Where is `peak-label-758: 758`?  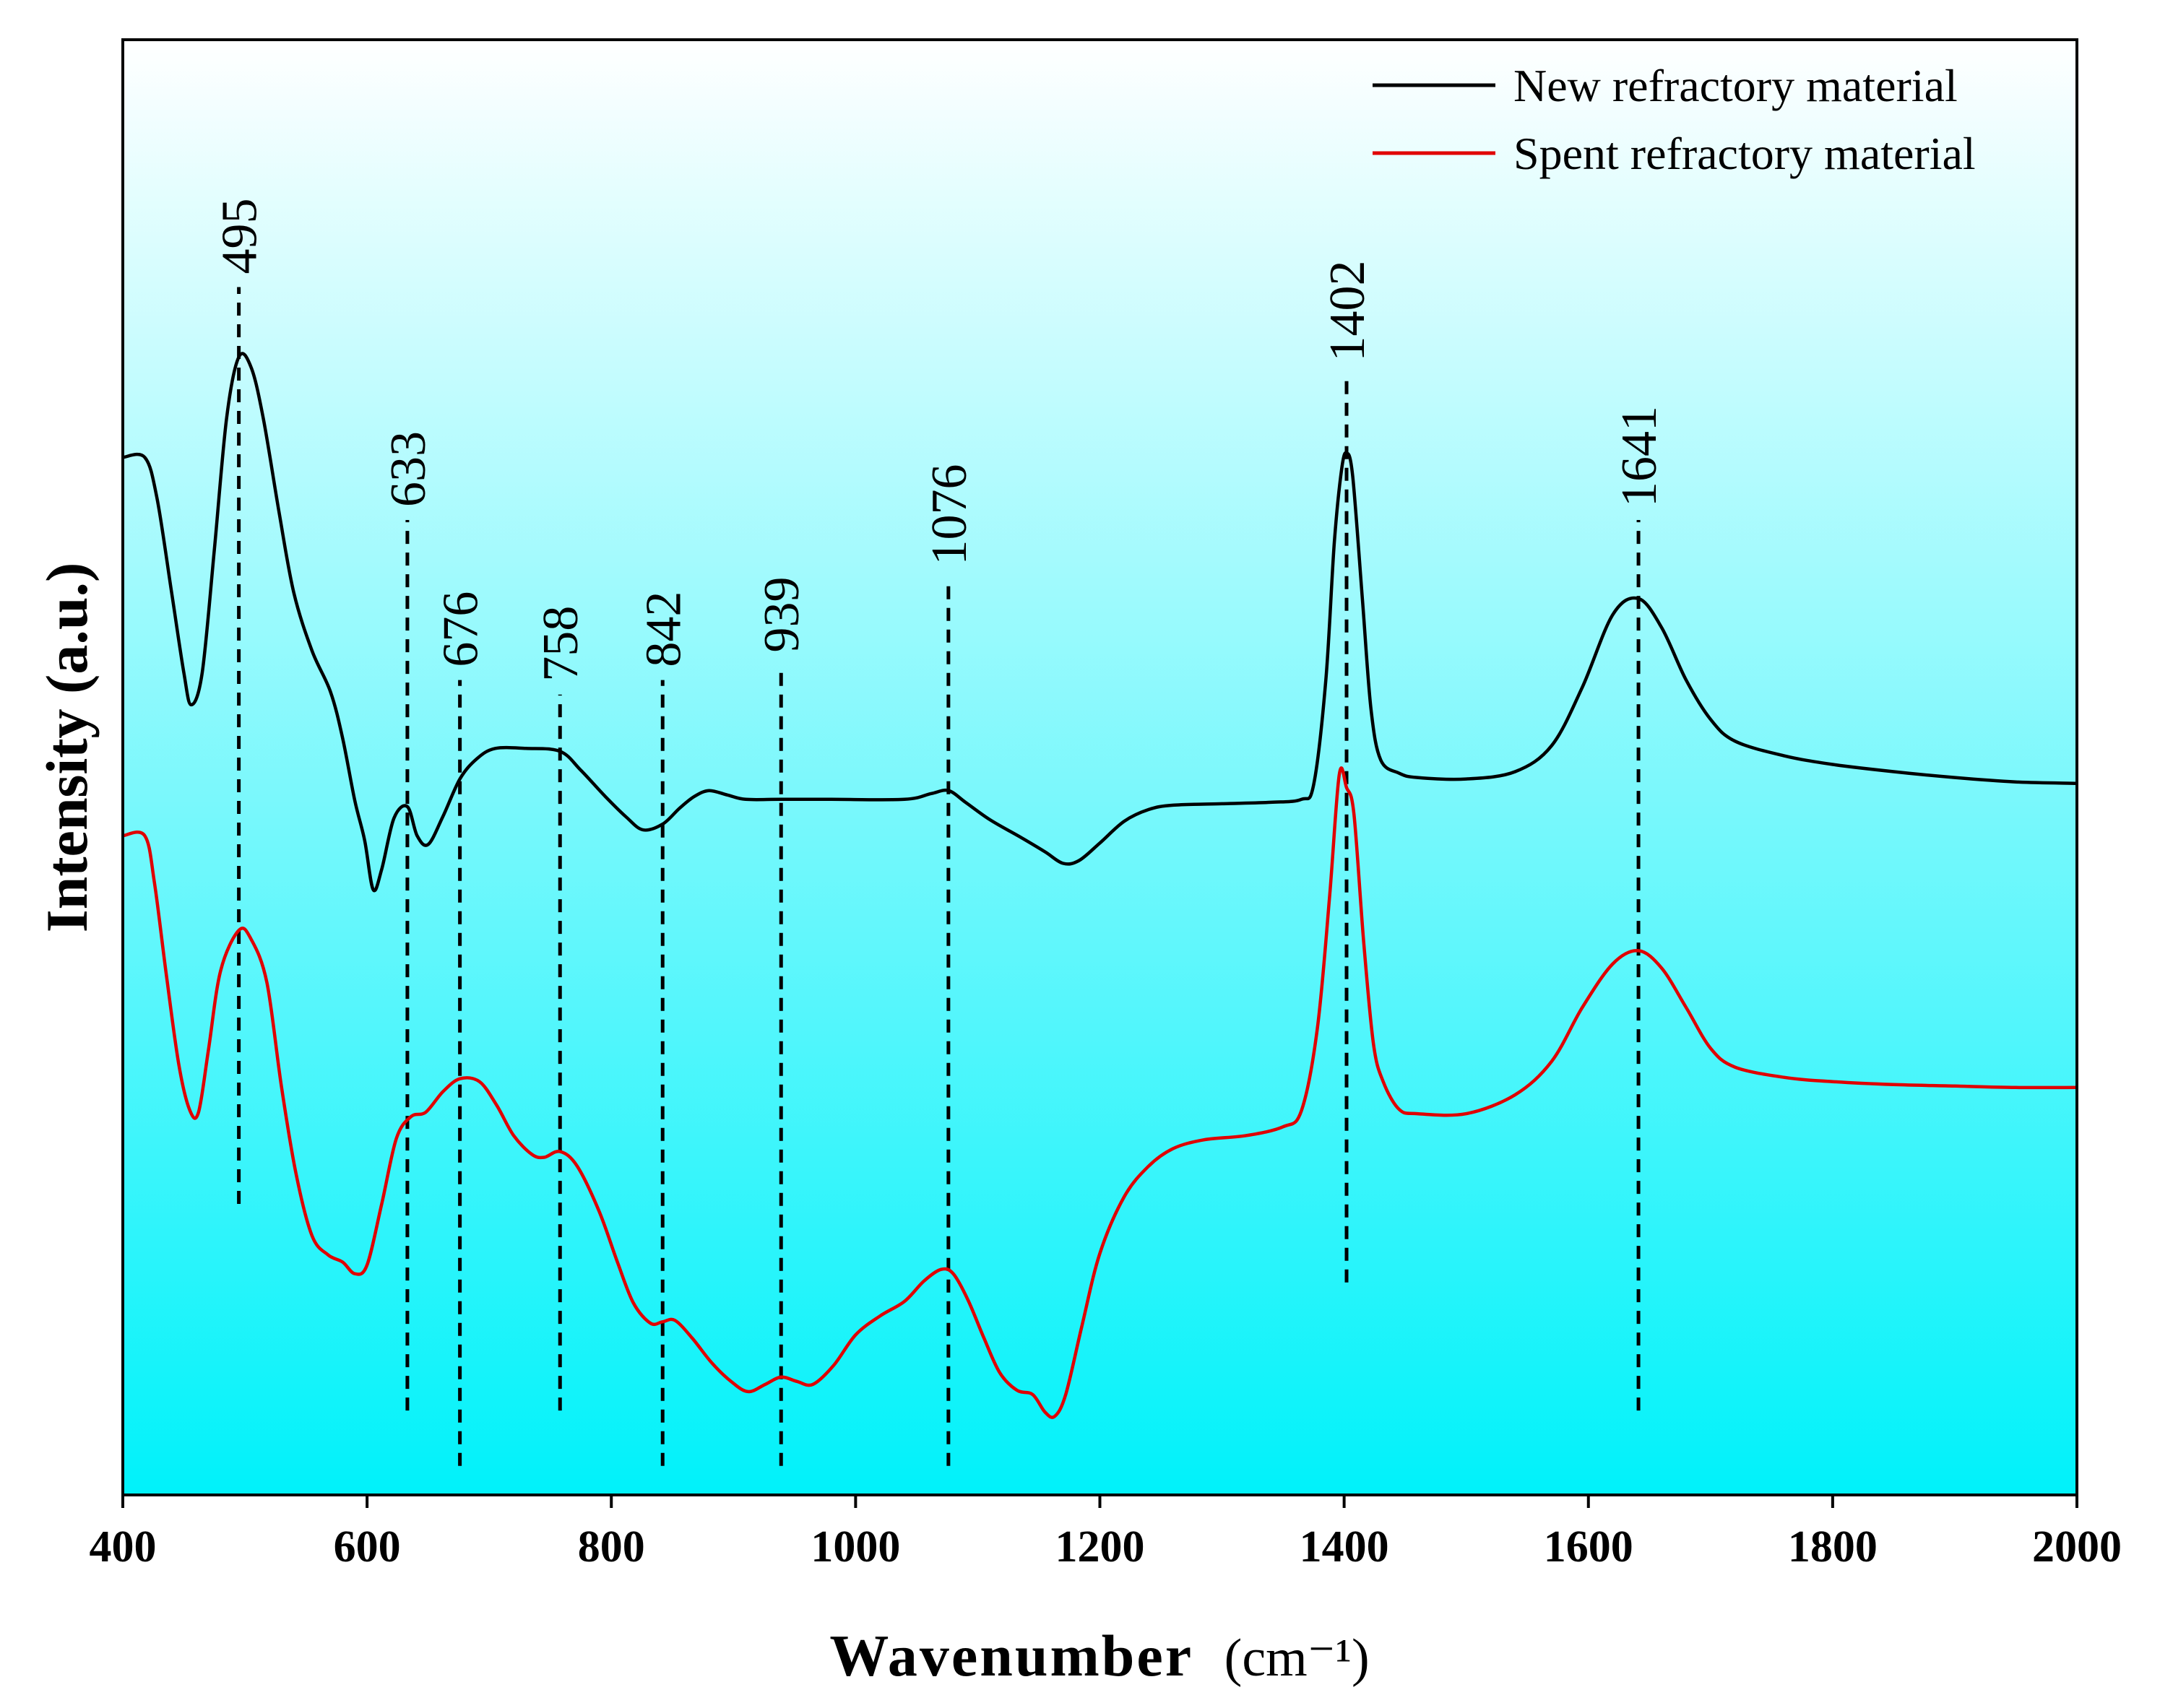 peak-label-758: 758 is located at coordinates (561, 644).